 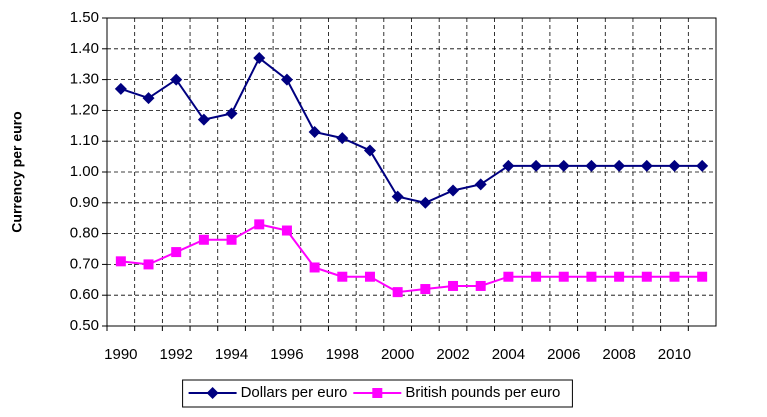 I want to click on y-tick-label: 1.10, so click(x=84, y=140).